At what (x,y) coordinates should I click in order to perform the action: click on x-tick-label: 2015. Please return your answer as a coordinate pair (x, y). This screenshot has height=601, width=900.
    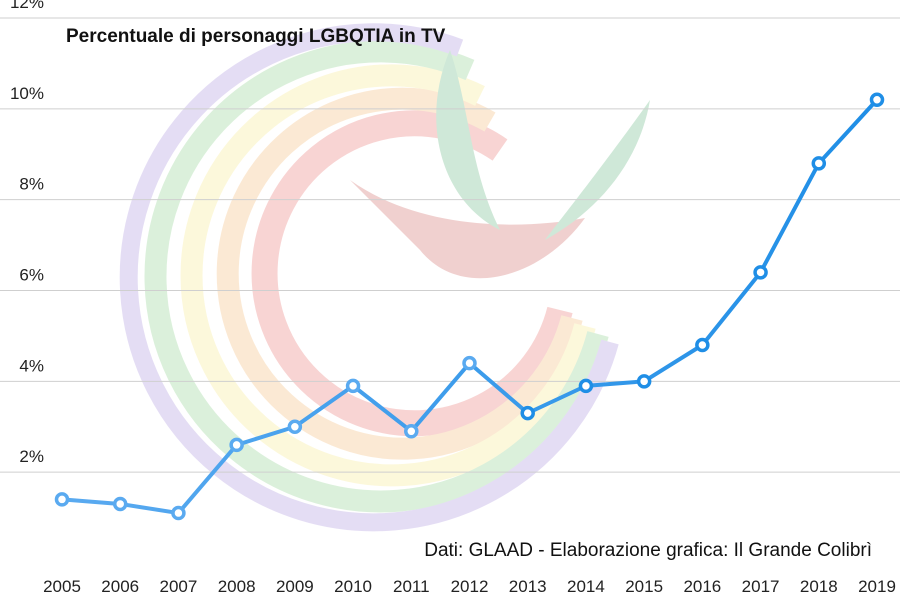
    Looking at the image, I should click on (644, 586).